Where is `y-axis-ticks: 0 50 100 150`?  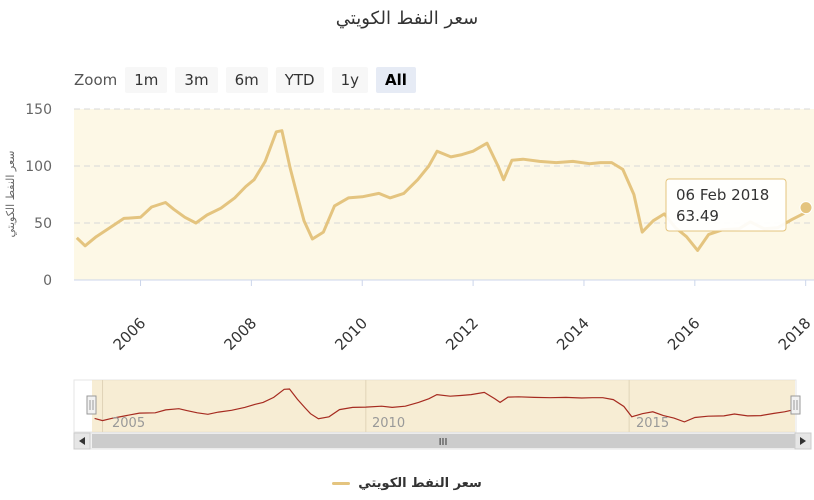
y-axis-ticks: 0 50 100 150 is located at coordinates (38, 195).